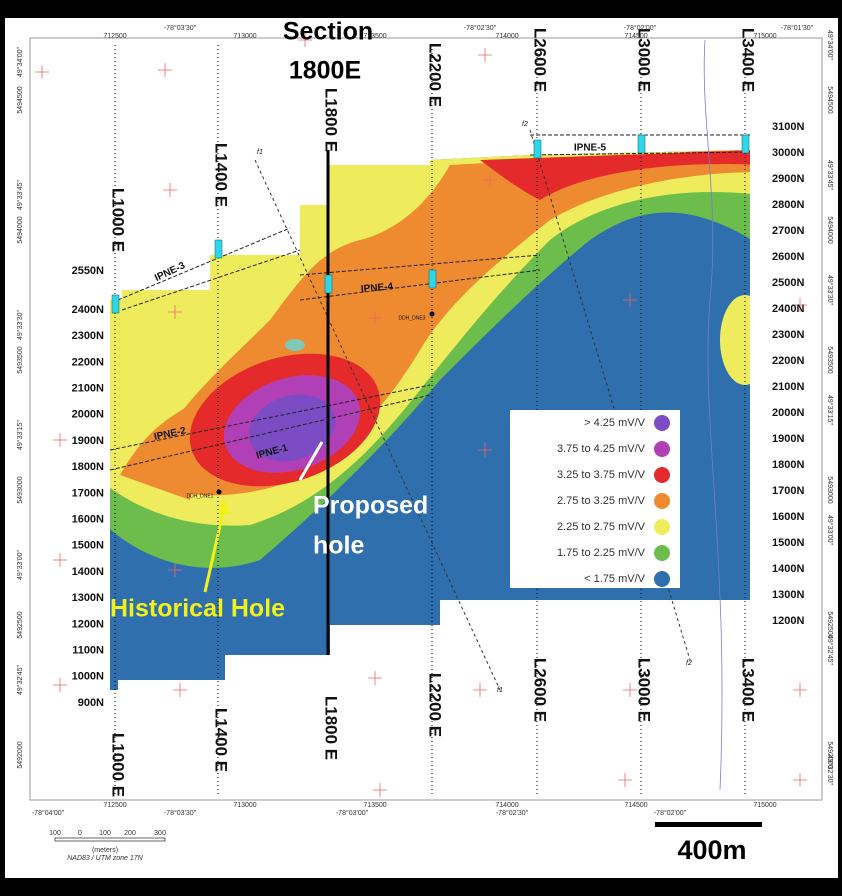 This screenshot has width=842, height=896. What do you see at coordinates (88, 467) in the screenshot?
I see `northing-left: 1800N` at bounding box center [88, 467].